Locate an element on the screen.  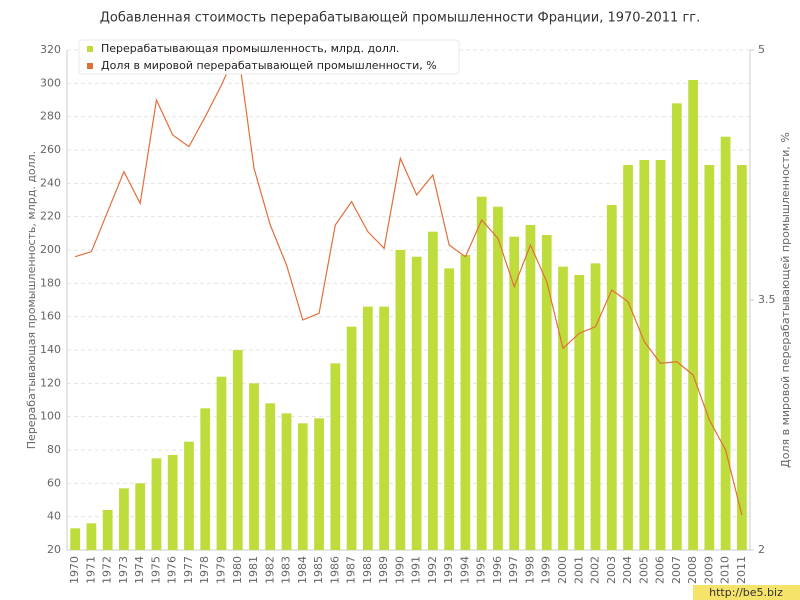
x-tick-label: 1987 is located at coordinates (351, 570).